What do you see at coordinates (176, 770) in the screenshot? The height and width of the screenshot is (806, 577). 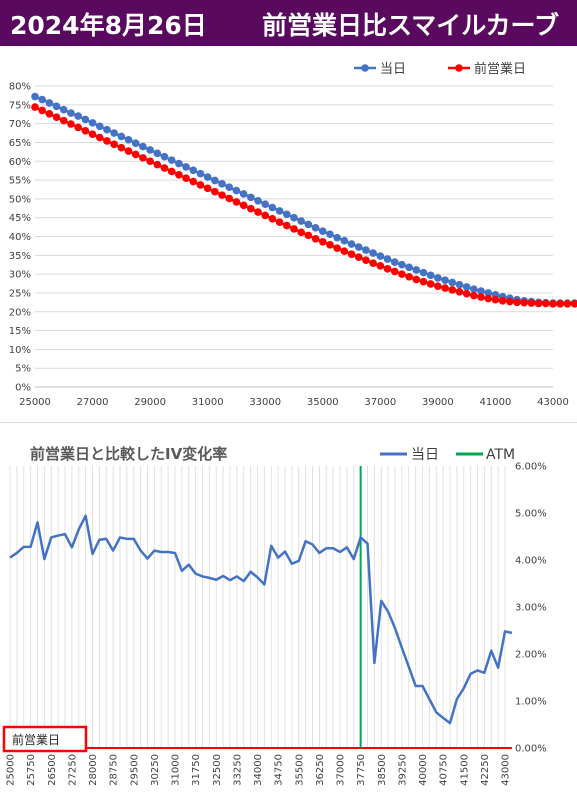 I see `x-tick-label: 31000` at bounding box center [176, 770].